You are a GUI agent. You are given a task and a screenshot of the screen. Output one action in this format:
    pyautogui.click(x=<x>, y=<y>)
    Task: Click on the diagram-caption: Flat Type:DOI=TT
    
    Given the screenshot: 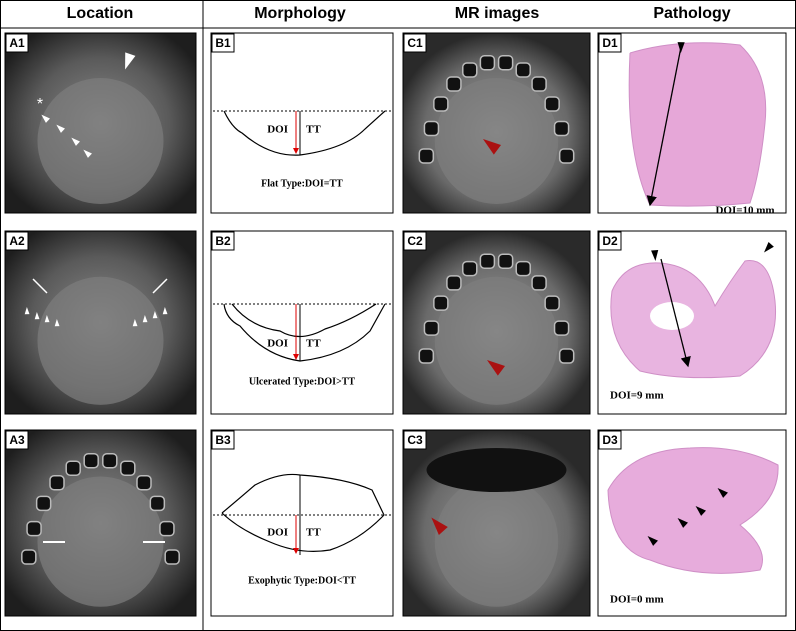 What is the action you would take?
    pyautogui.click(x=302, y=183)
    